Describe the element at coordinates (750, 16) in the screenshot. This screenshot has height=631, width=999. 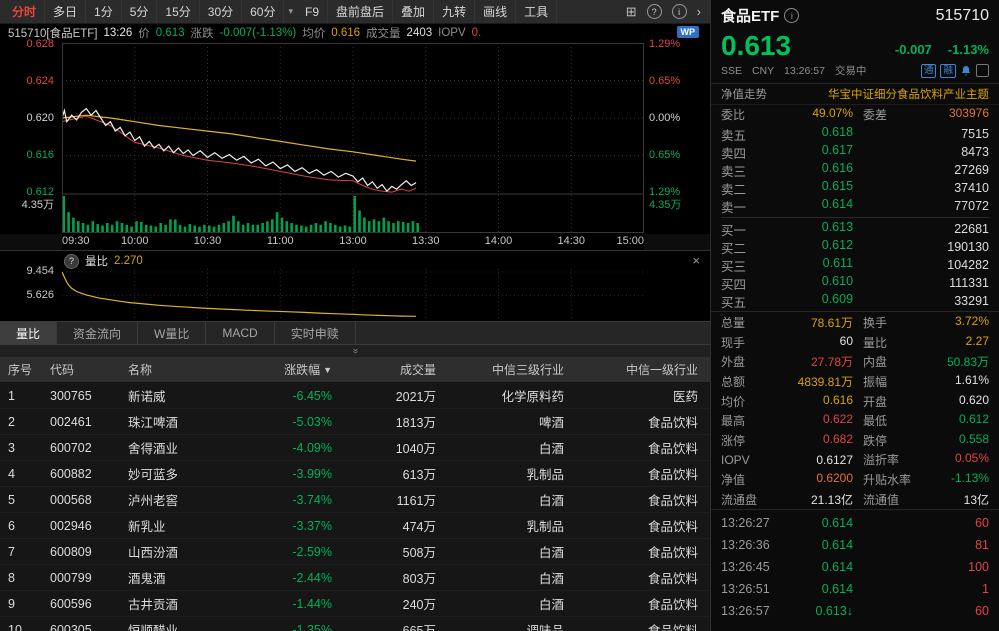
I see `panel-title: 食品ETF` at that location.